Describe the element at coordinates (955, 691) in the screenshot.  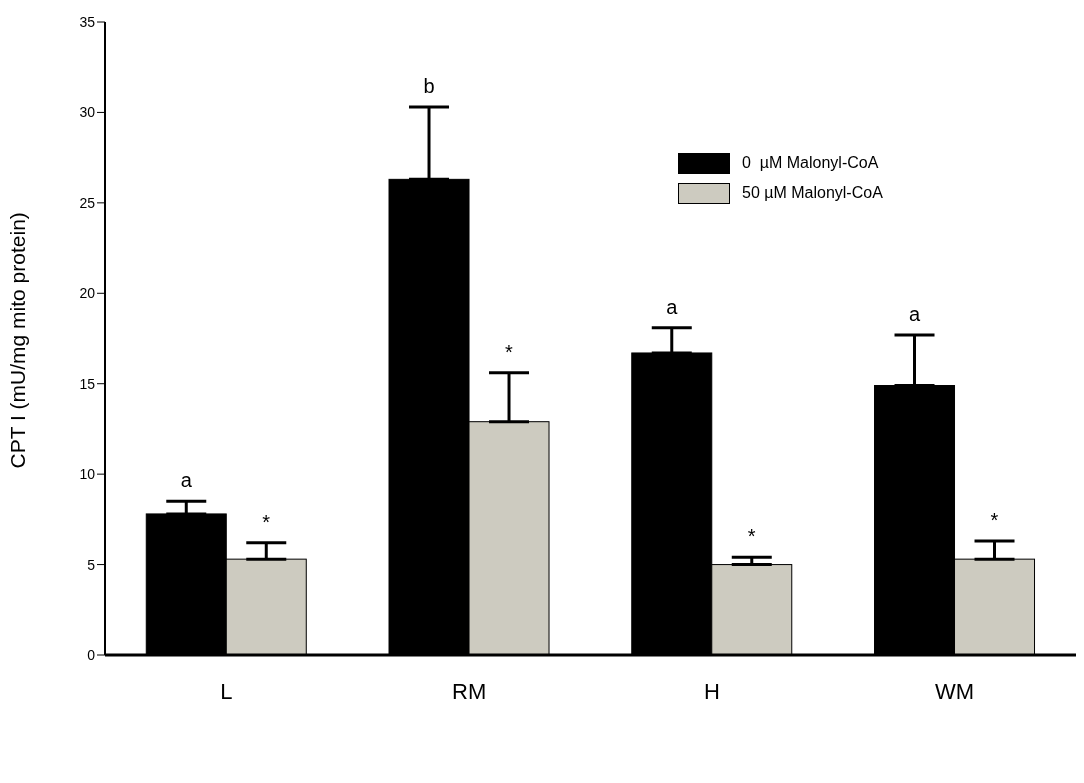
I see `x-tick-label: WM` at that location.